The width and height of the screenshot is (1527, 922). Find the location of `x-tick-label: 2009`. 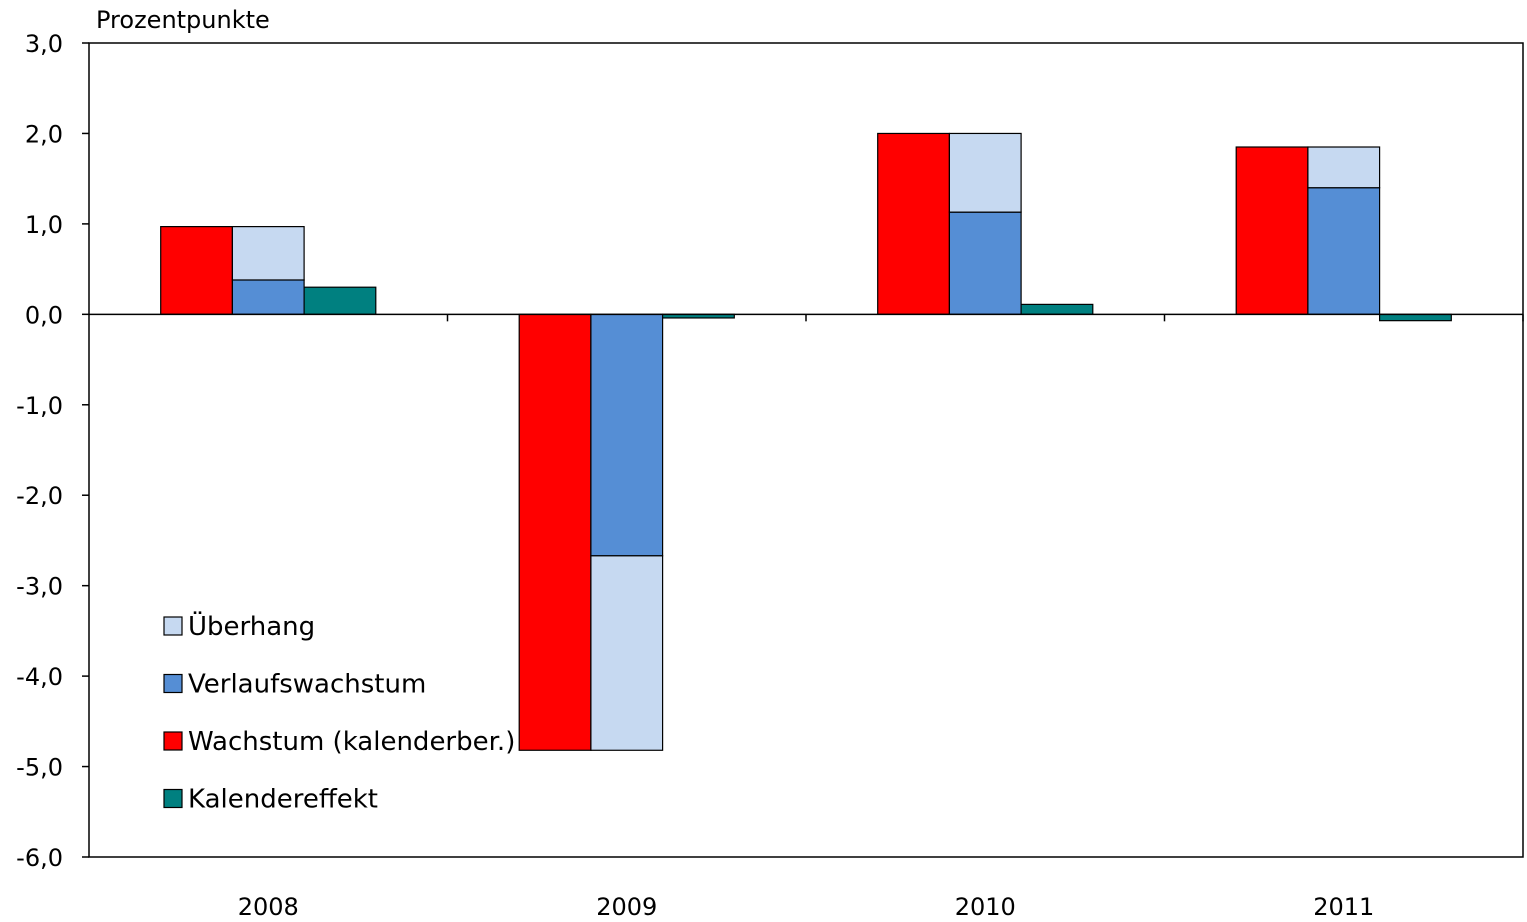

x-tick-label: 2009 is located at coordinates (626, 907).